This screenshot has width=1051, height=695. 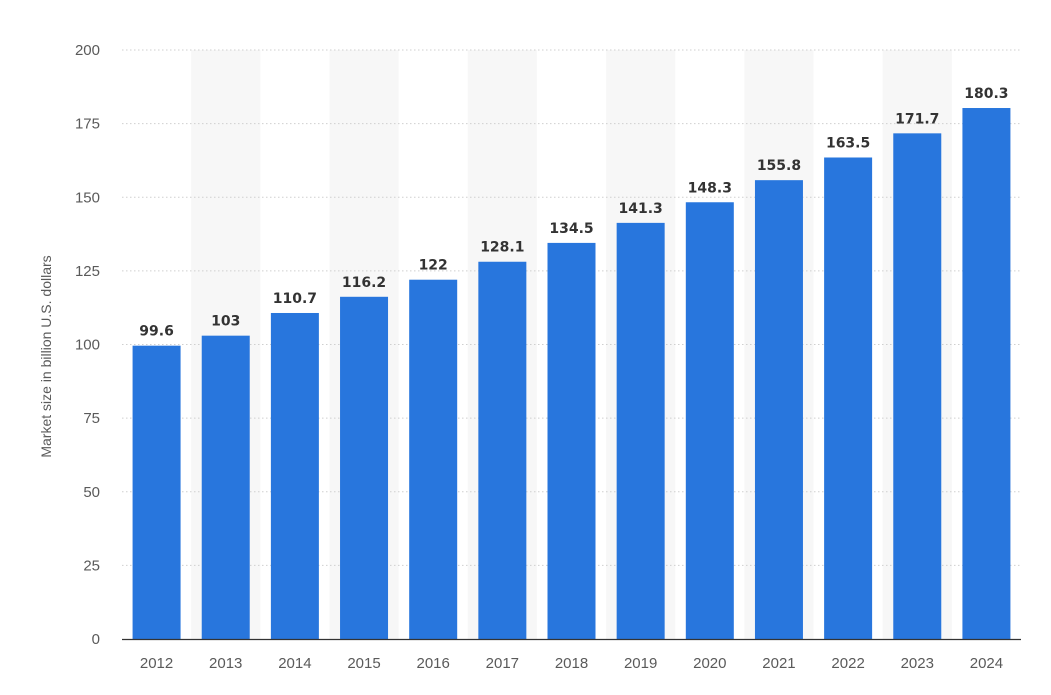 What do you see at coordinates (364, 283) in the screenshot?
I see `data-label: 116.2` at bounding box center [364, 283].